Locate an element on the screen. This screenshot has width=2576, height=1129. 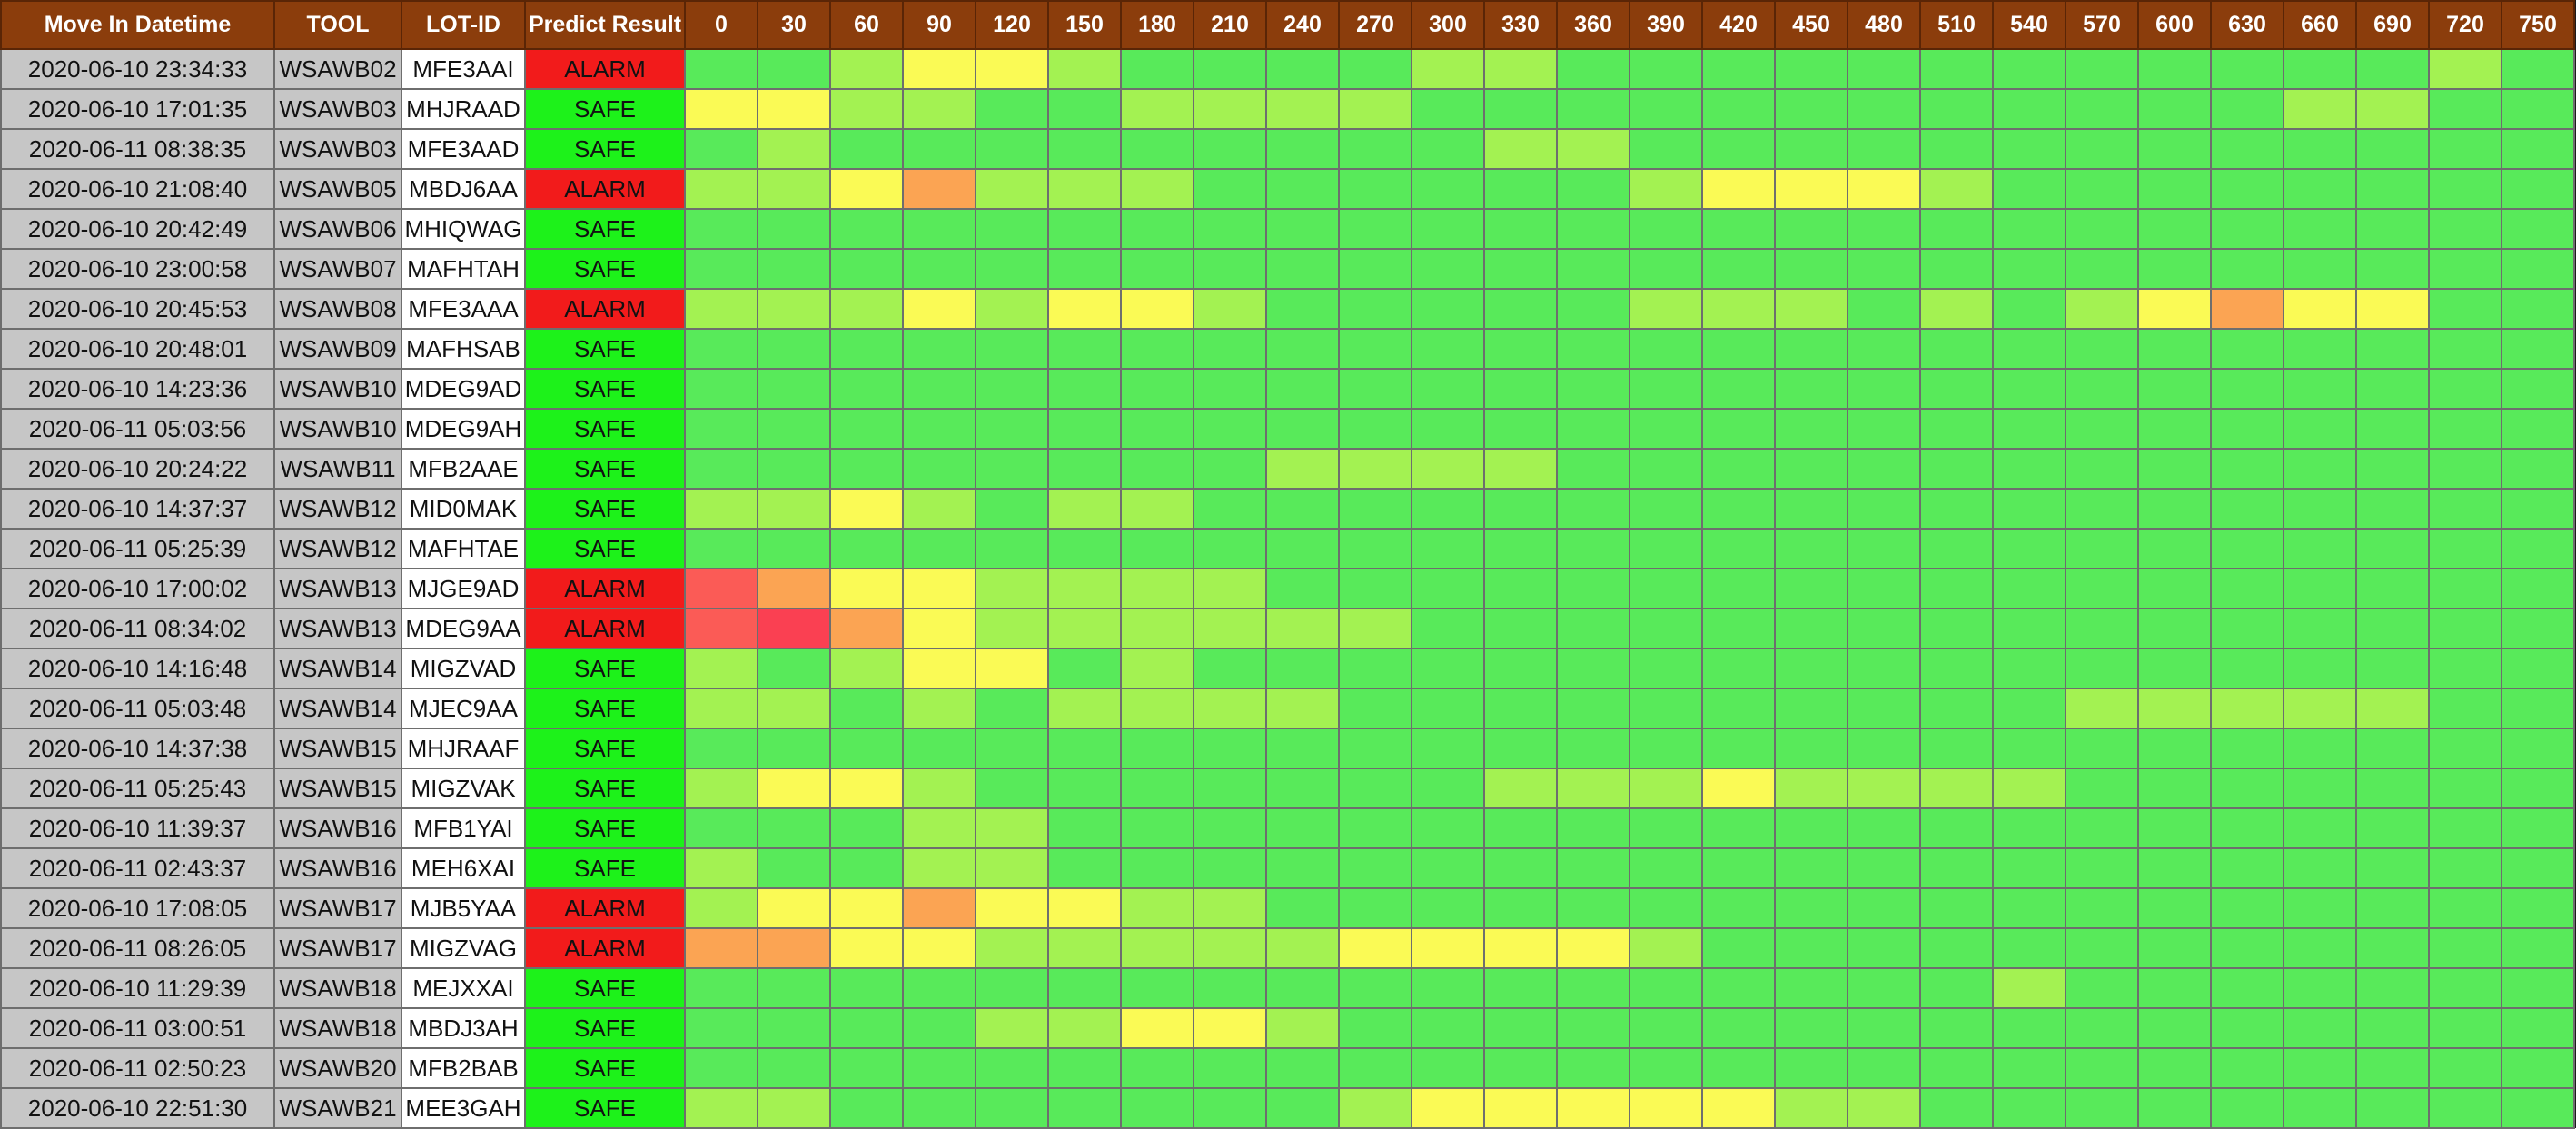
header-time-300: 300 is located at coordinates (1448, 25).